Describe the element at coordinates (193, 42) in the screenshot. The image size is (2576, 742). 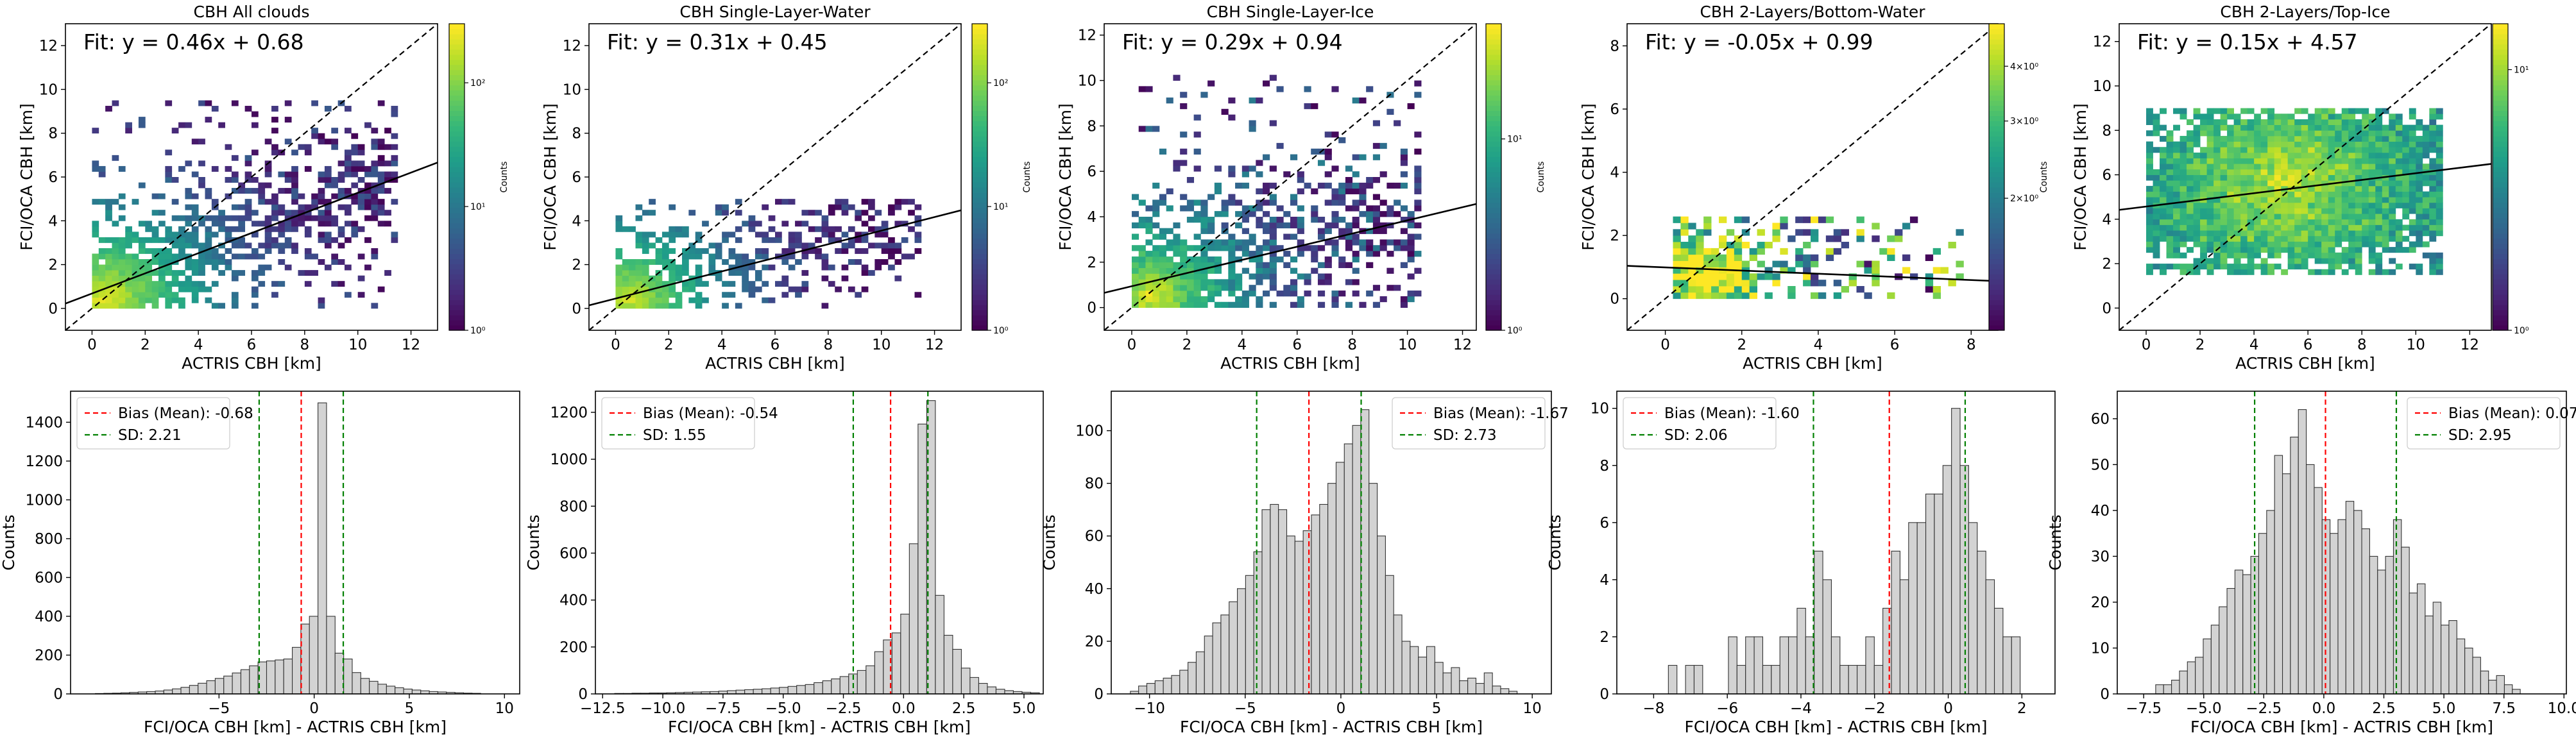
I see `fit-label: Fit: y = 0.46x + 0.68` at that location.